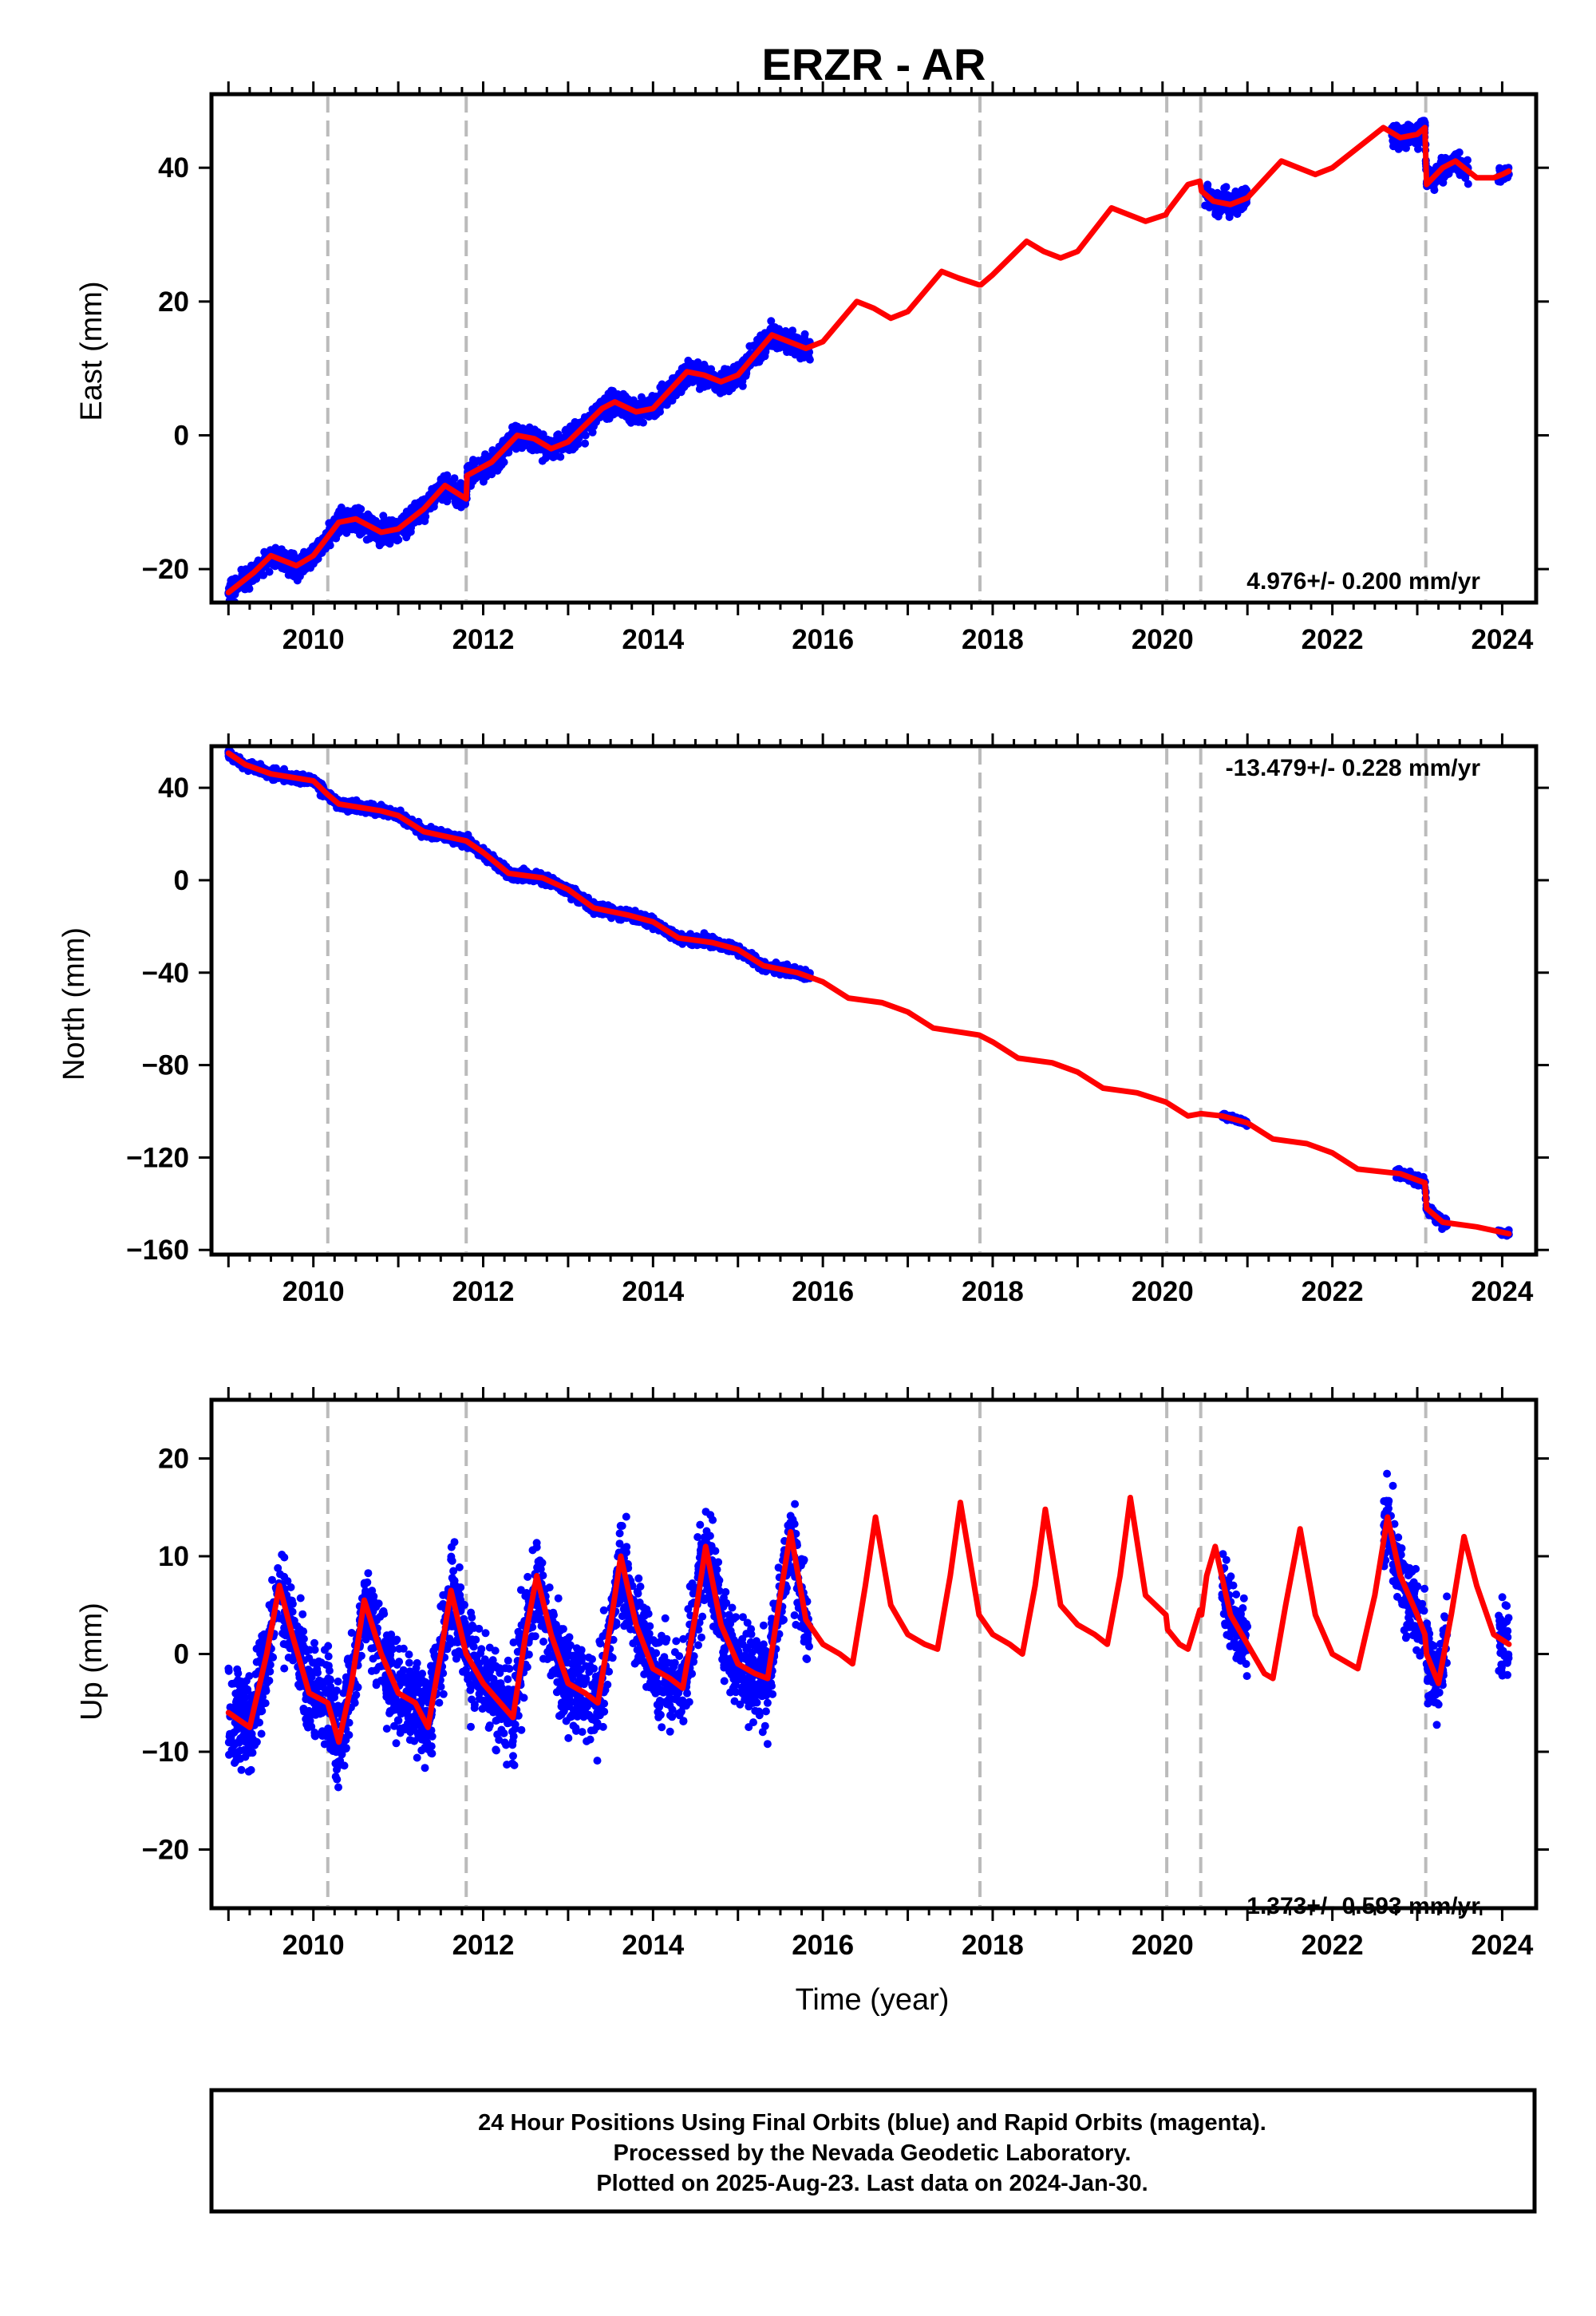  I want to click on x-tick-label: 2014, so click(653, 639).